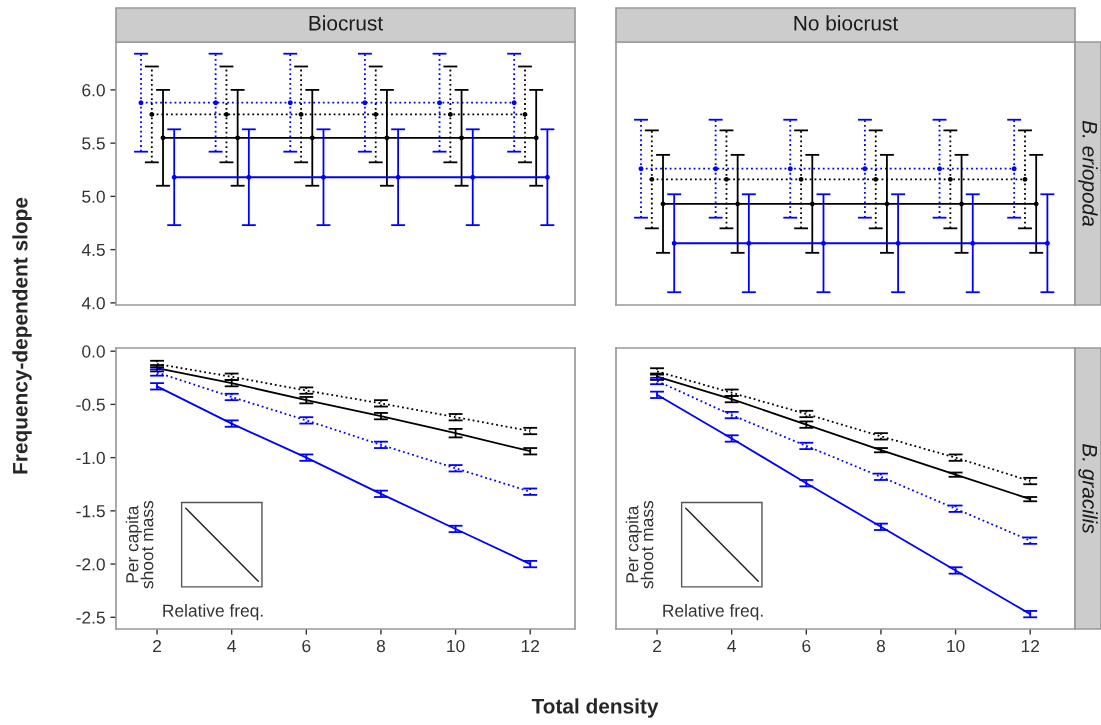  I want to click on y-tick-label: 4.0, so click(93, 303).